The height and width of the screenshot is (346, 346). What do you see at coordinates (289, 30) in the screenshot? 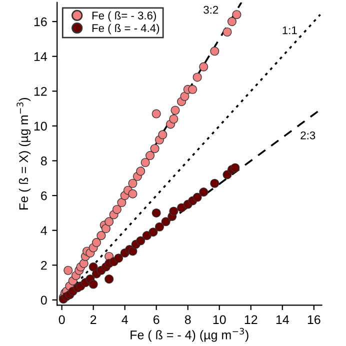
I see `annotation: 1:1` at bounding box center [289, 30].